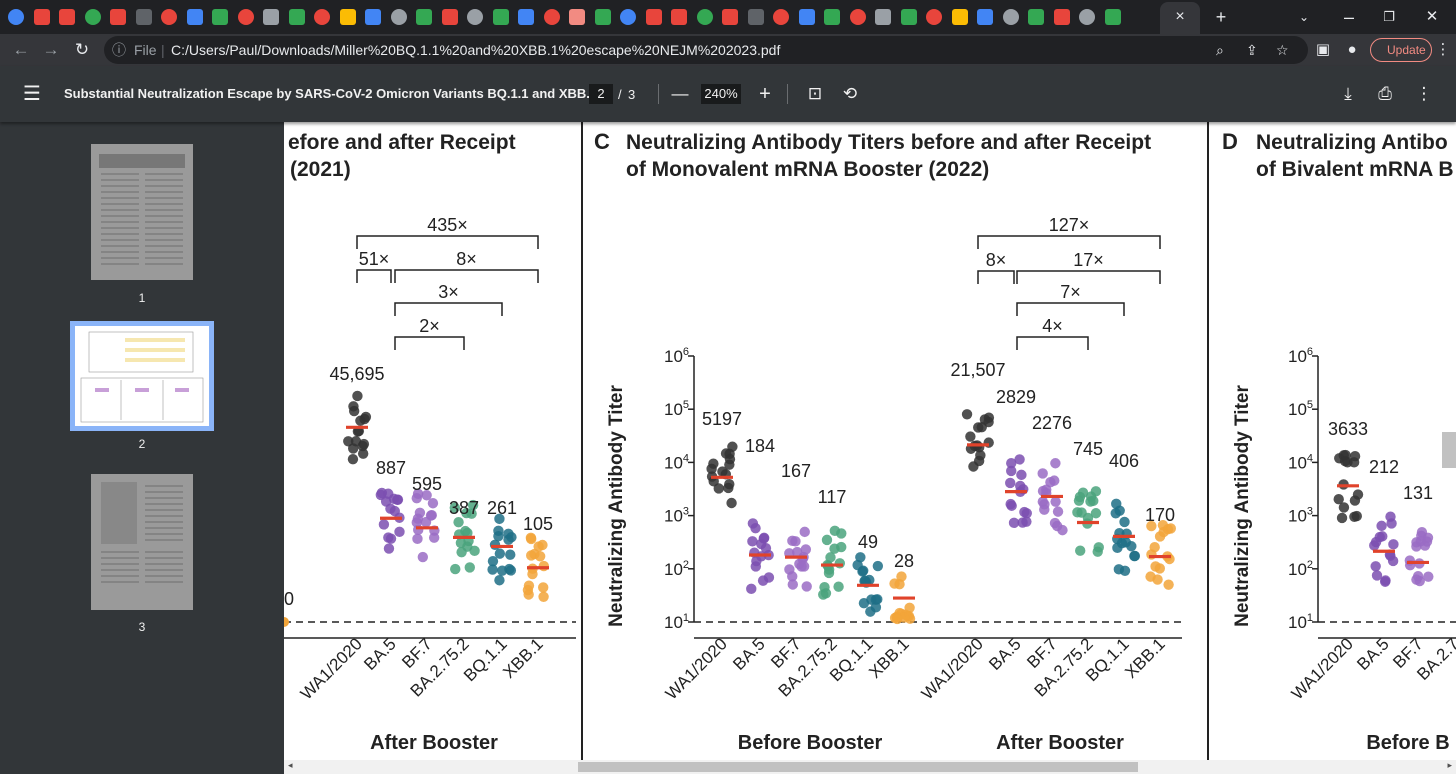 The width and height of the screenshot is (1456, 774). I want to click on horizontal-scrollbar-thumb, so click(858, 767).